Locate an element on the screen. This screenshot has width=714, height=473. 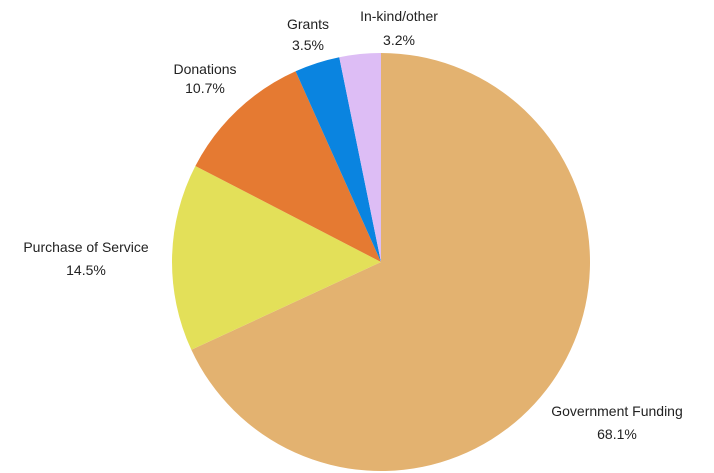
pie-slice-donations is located at coordinates (288, 166).